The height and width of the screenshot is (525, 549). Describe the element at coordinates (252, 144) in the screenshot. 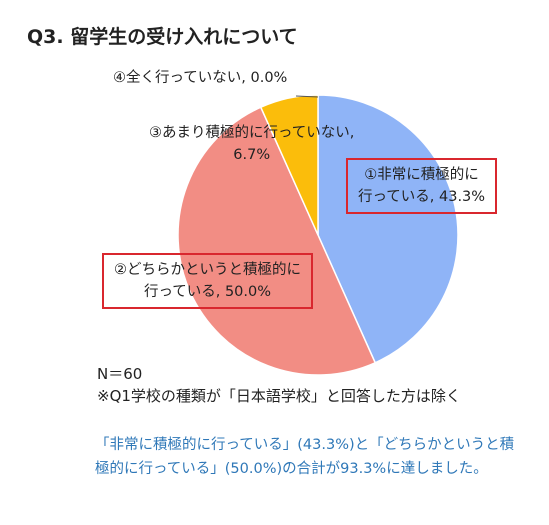

I see `slice-label-3: ③あまり積極的に行っていない, 6.7%` at that location.